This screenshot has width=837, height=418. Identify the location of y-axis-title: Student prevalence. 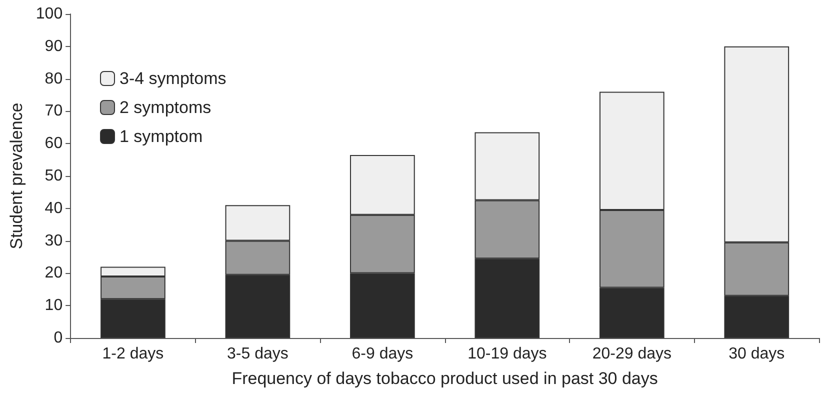
(16, 176).